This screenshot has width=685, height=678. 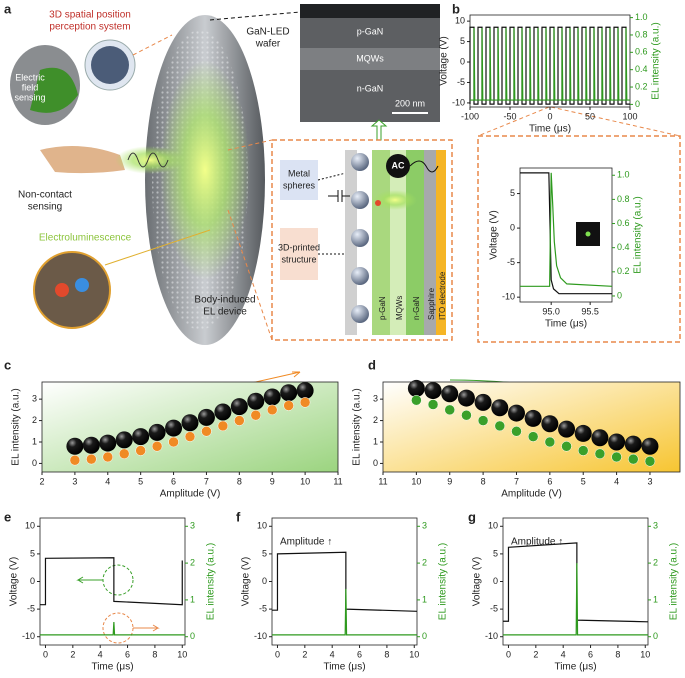 What do you see at coordinates (190, 494) in the screenshot?
I see `x-axis-label: Amplitude (V)` at bounding box center [190, 494].